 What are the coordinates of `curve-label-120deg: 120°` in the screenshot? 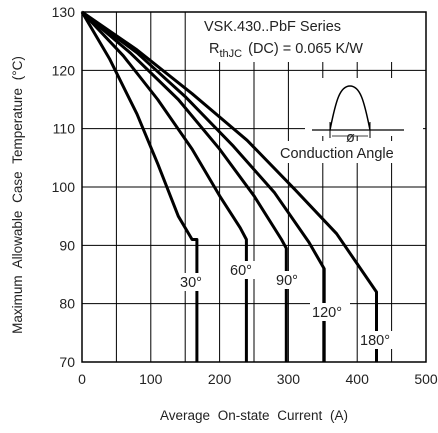 It's located at (327, 313).